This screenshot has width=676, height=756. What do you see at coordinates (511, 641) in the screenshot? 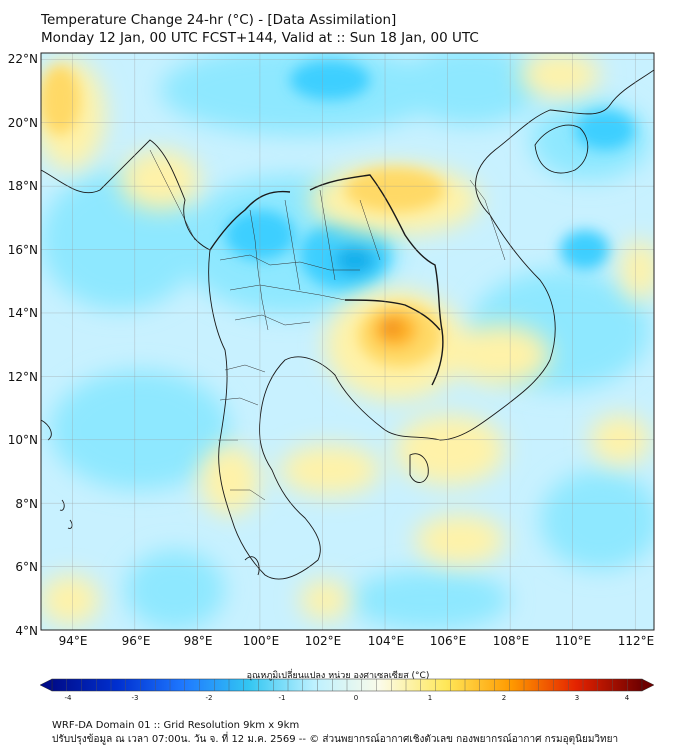
I see `lon-label-108: 108°E` at bounding box center [511, 641].